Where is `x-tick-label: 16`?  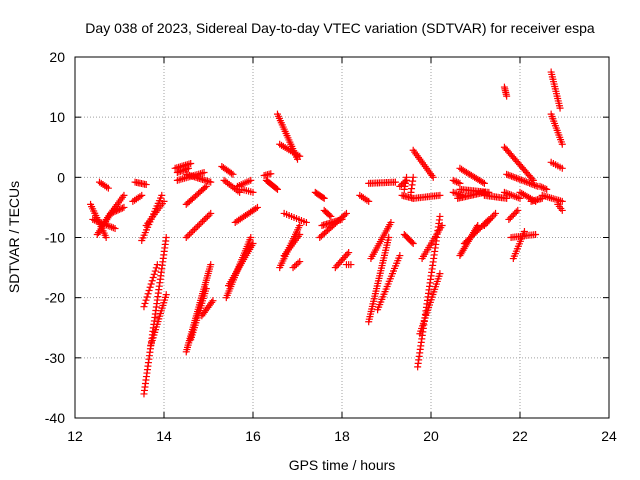
x-tick-label: 16 is located at coordinates (253, 436).